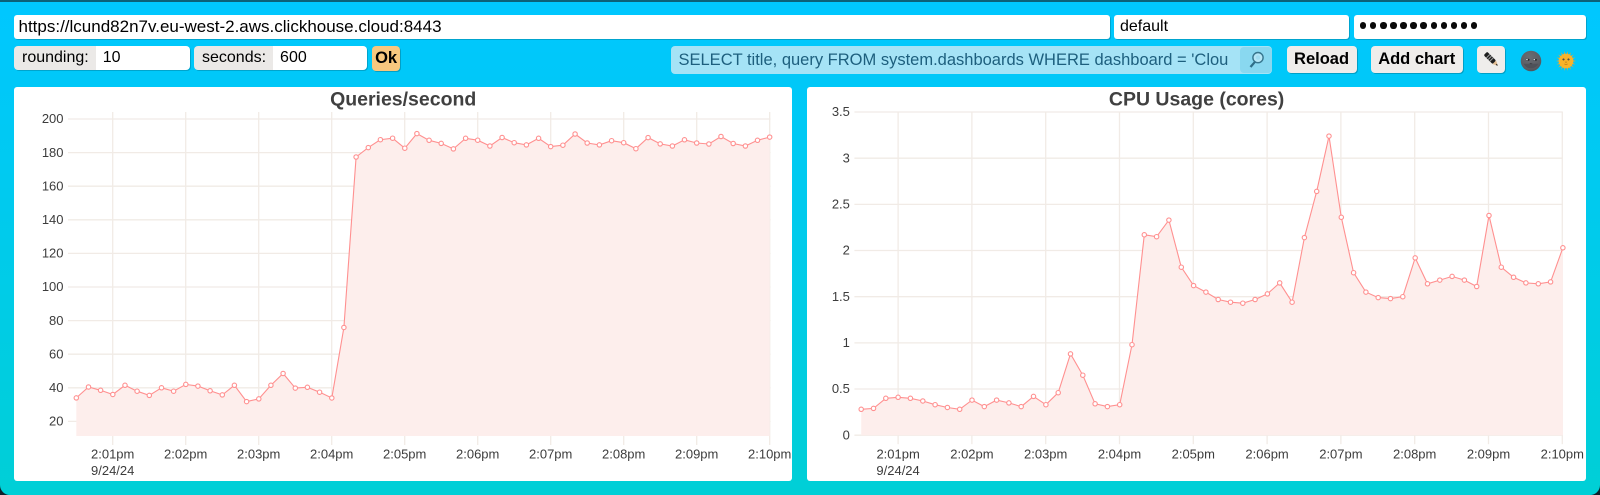 The image size is (1600, 495). What do you see at coordinates (56, 387) in the screenshot?
I see `svg-text: 40` at bounding box center [56, 387].